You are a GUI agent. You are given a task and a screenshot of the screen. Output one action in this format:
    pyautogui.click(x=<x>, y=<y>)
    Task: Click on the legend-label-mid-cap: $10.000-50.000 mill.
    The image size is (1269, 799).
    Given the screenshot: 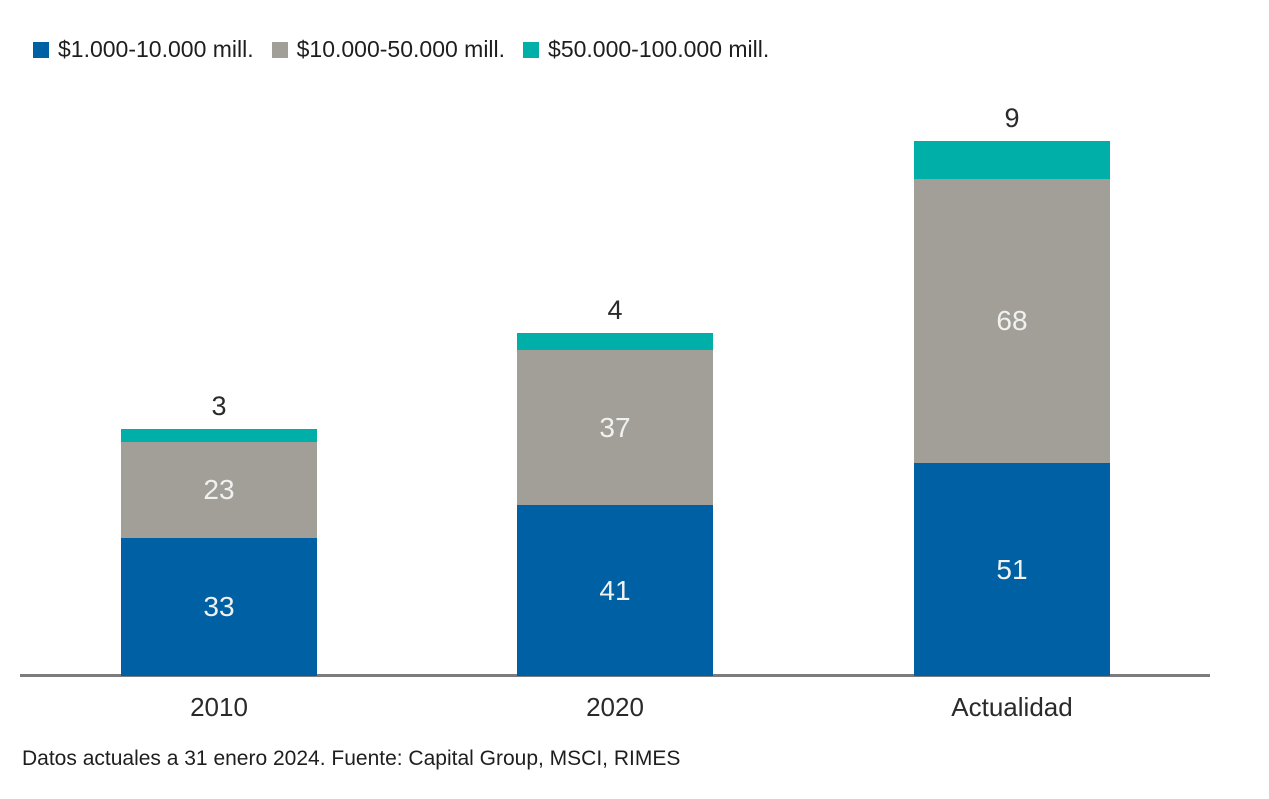 What is the action you would take?
    pyautogui.click(x=401, y=49)
    